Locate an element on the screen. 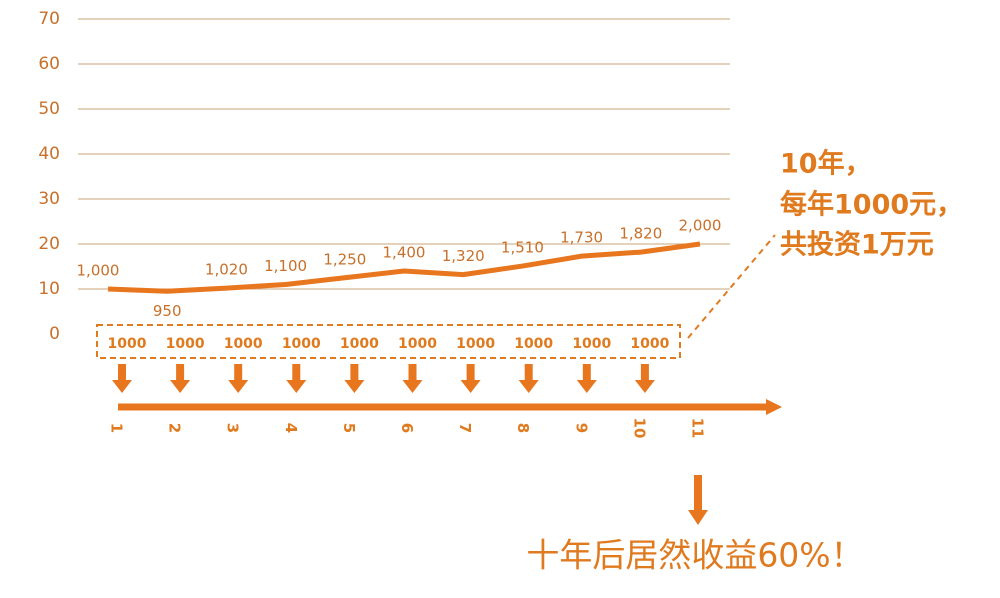 This screenshot has height=598, width=1000. y-tick-label: 10 is located at coordinates (49, 289).